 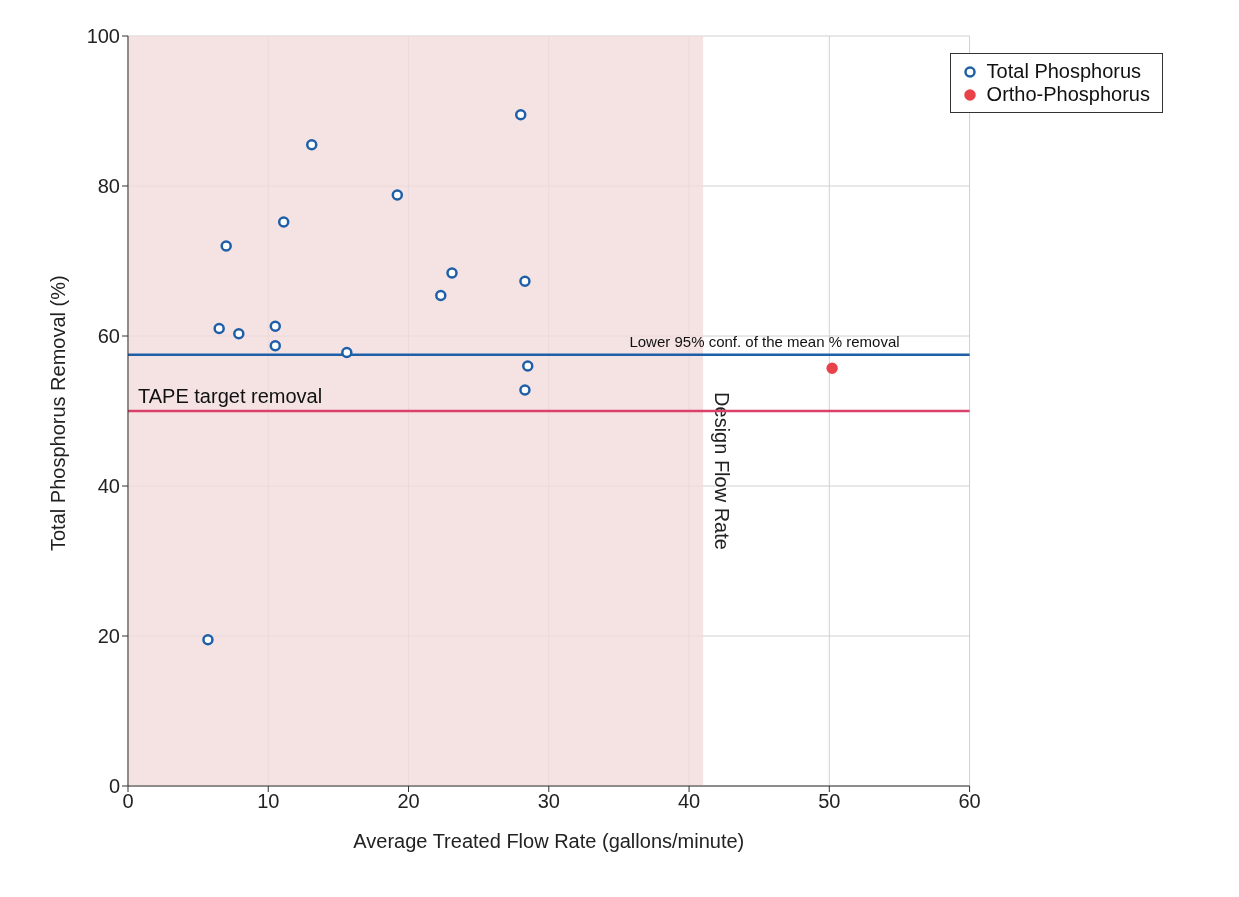 I want to click on x-tick-label: 20, so click(x=408, y=801).